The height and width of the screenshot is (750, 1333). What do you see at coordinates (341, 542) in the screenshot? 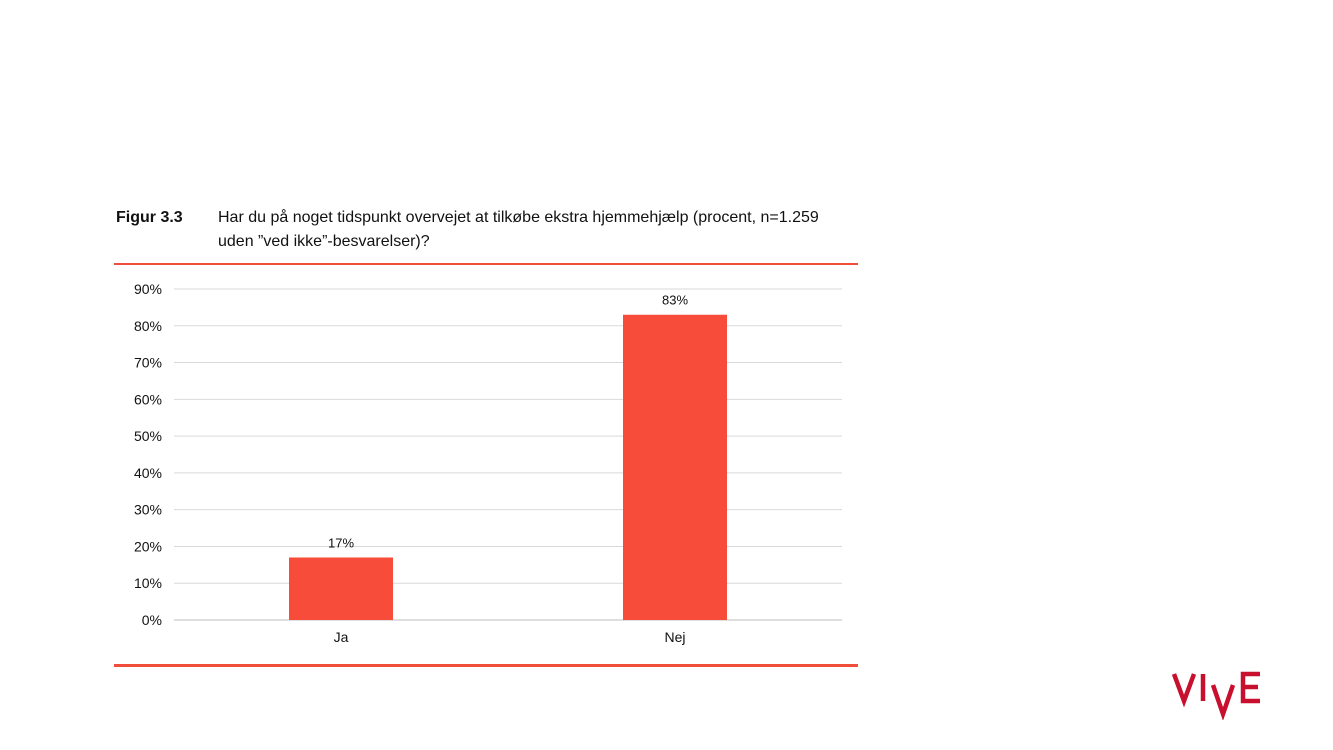
I see `value-label: 17%` at bounding box center [341, 542].